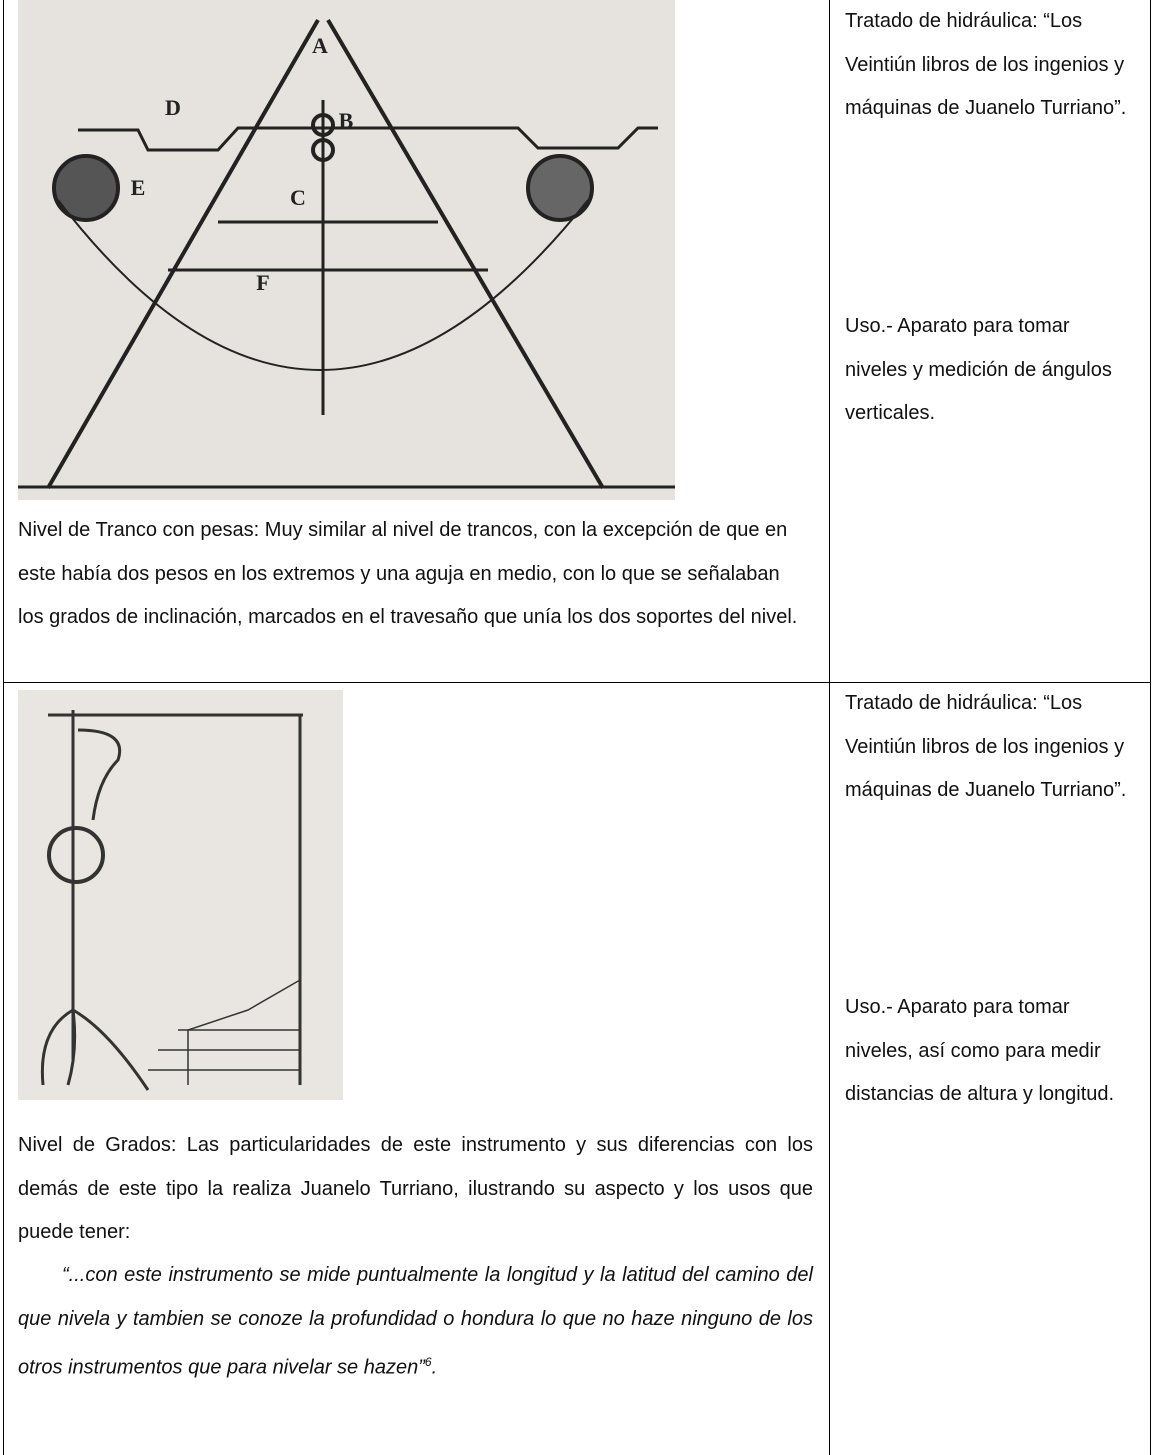 Image resolution: width=1153 pixels, height=1455 pixels. What do you see at coordinates (434, 1367) in the screenshot?
I see `quote-end: .` at bounding box center [434, 1367].